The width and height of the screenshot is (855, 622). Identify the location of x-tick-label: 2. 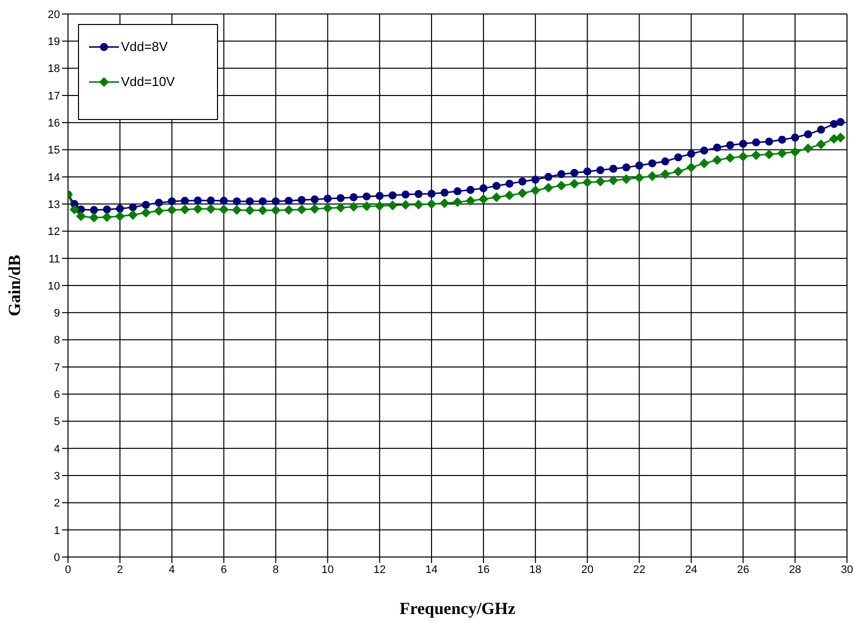
(119, 570).